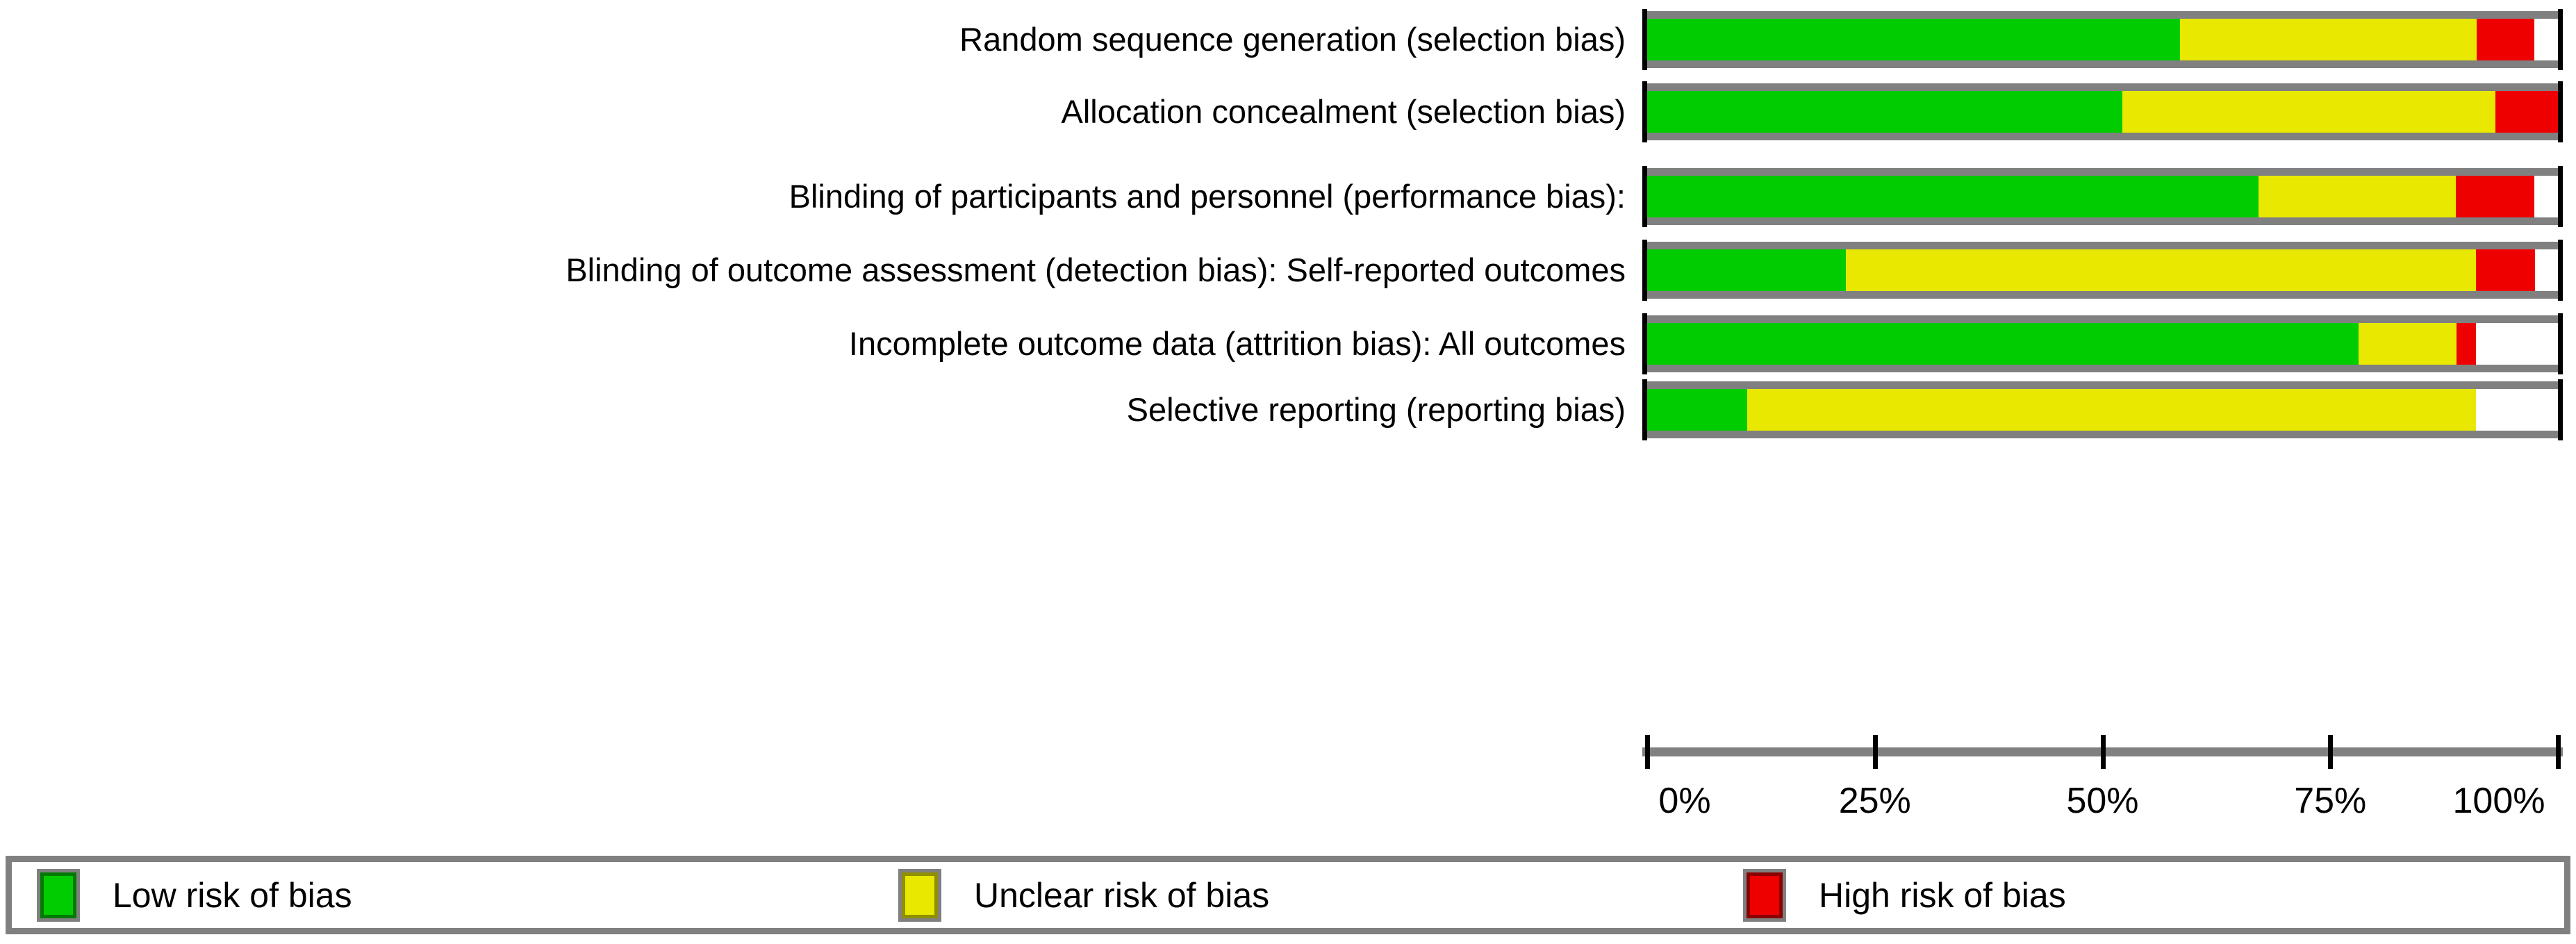 This screenshot has width=2576, height=944. I want to click on legend-item-label: Unclear risk of bias, so click(1122, 895).